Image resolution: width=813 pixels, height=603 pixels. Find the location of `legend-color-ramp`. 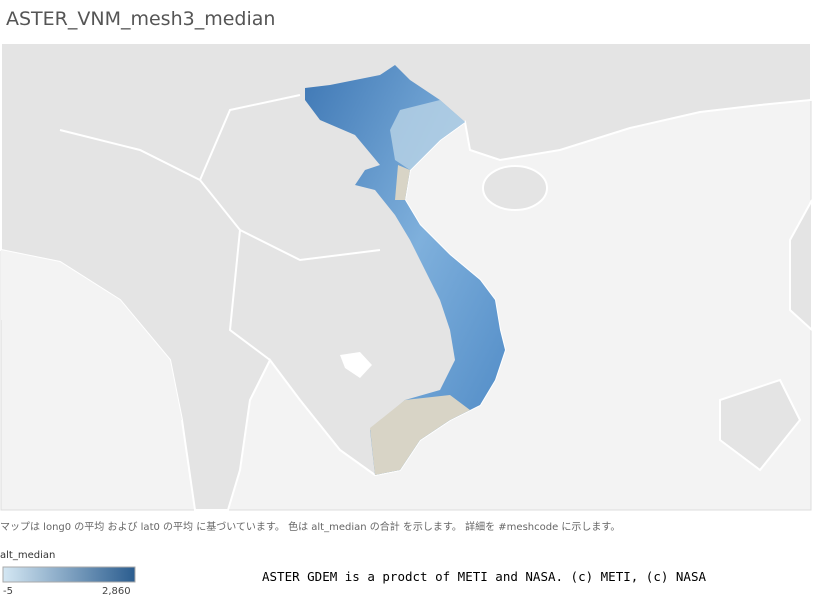

legend-color-ramp is located at coordinates (69, 574).